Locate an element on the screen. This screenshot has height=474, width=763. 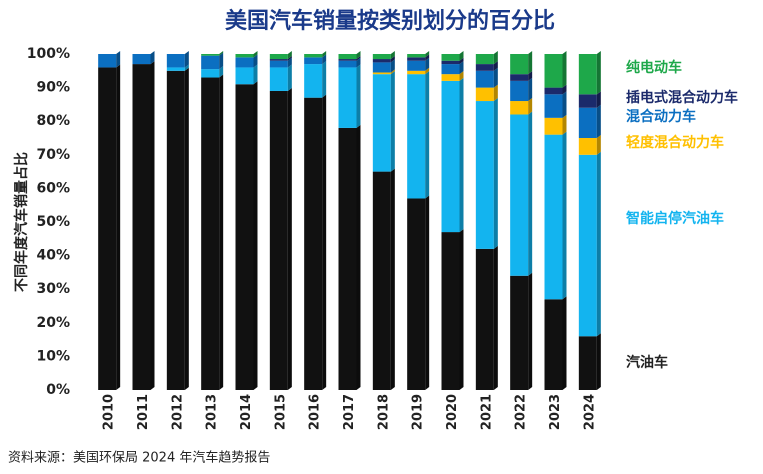
y-tick-label: 20% is located at coordinates (53, 323).